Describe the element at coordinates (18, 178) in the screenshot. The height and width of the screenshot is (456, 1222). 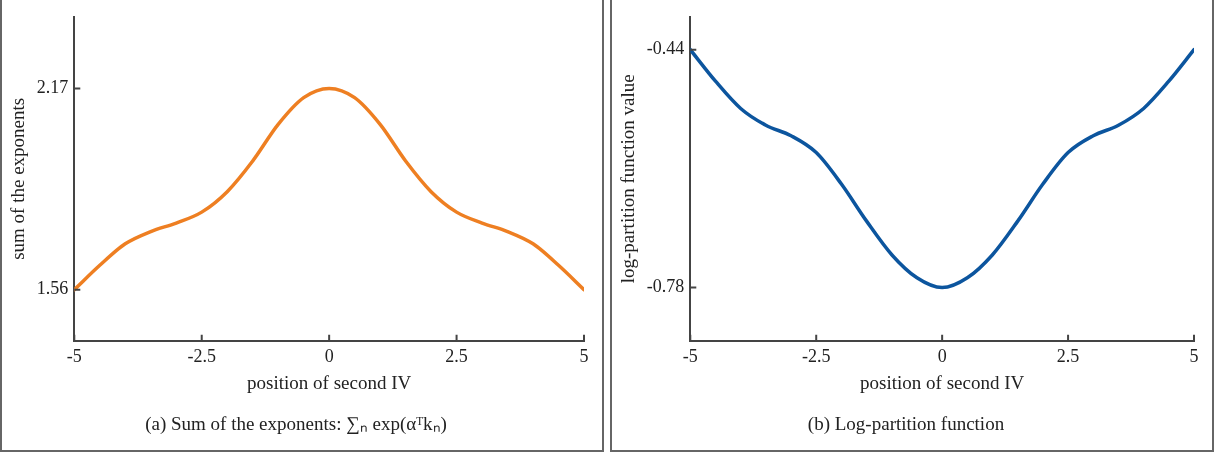
I see `y-axis-title: sum of the exponents` at that location.